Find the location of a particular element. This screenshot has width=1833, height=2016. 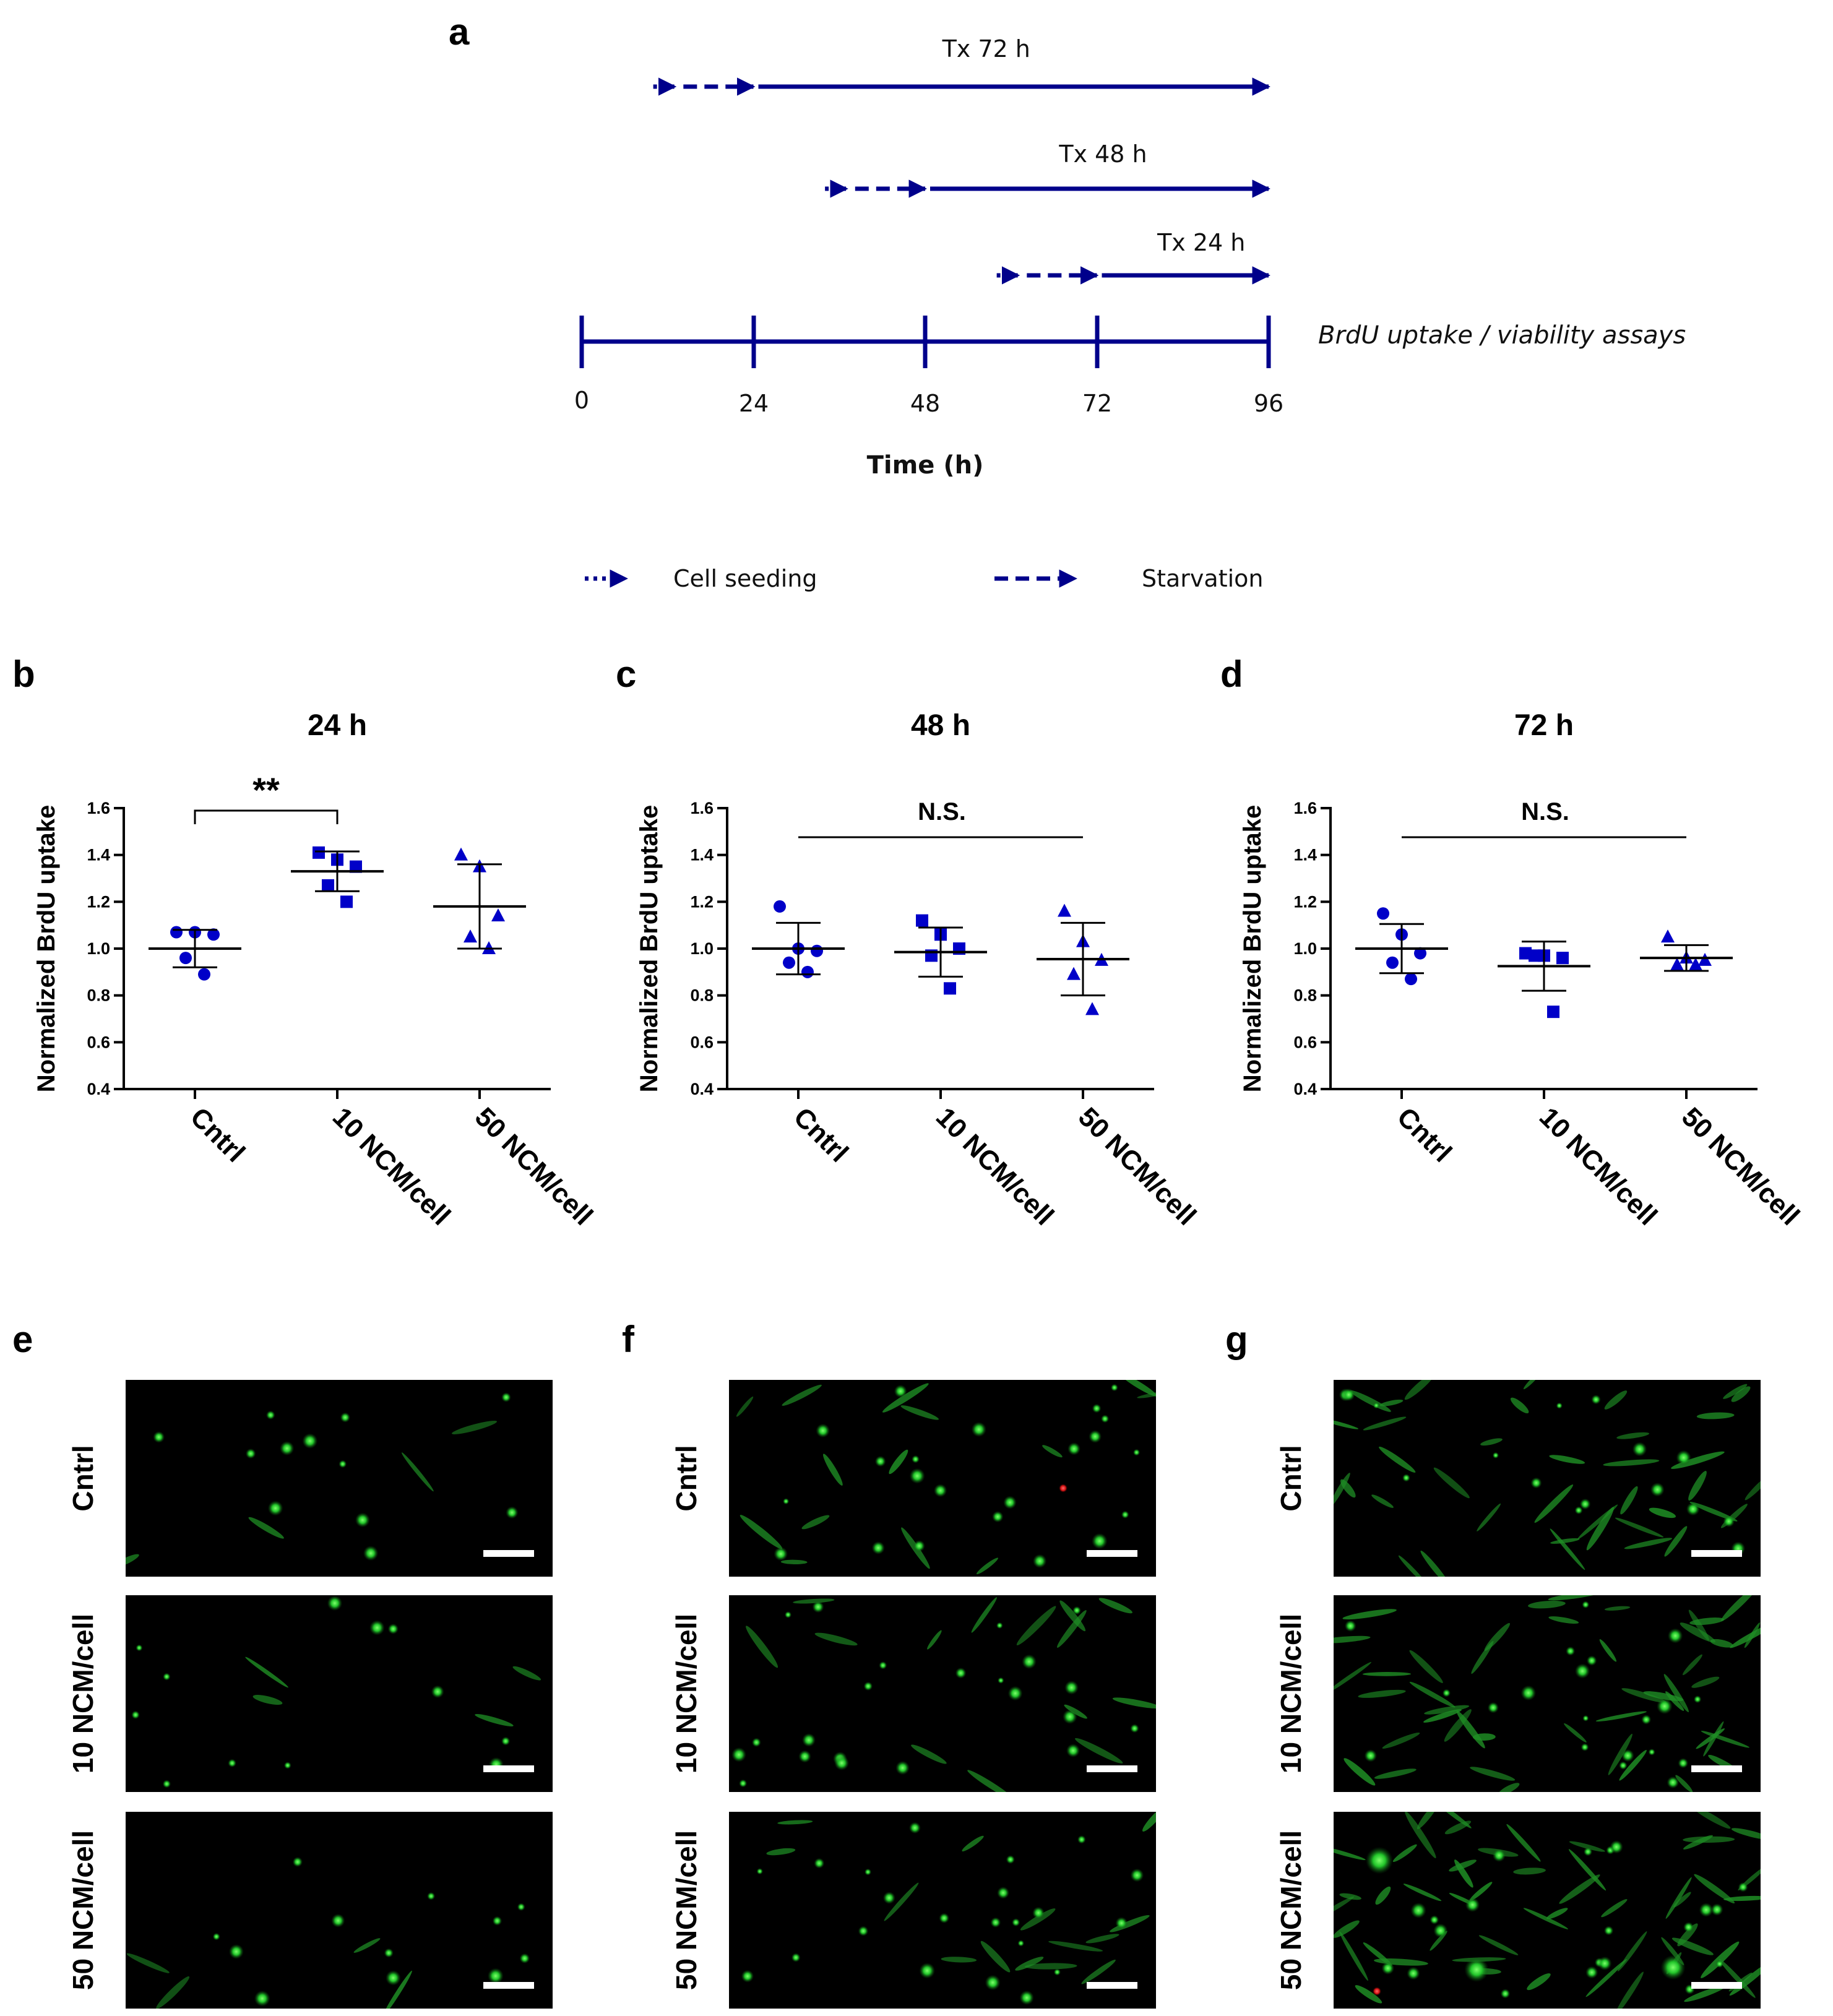

scale-bar is located at coordinates (508, 1768).